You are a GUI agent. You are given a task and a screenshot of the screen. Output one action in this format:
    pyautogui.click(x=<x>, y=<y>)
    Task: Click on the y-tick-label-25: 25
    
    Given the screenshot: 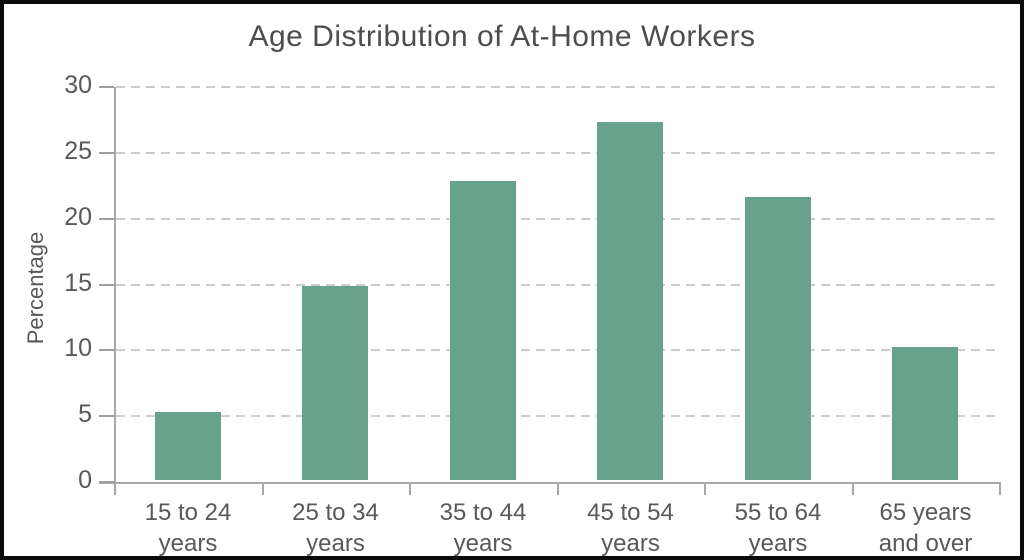 What is the action you would take?
    pyautogui.click(x=78, y=150)
    